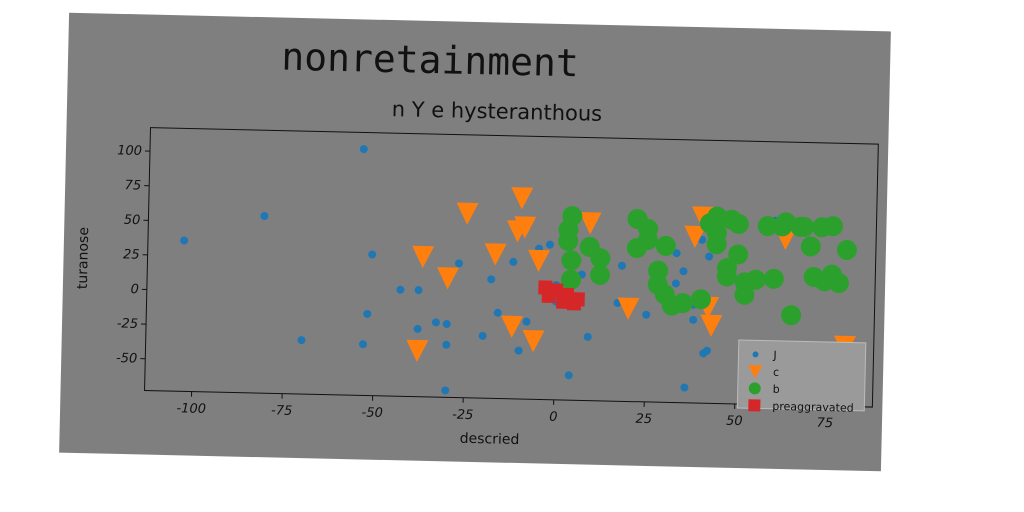 The width and height of the screenshot is (1024, 512). Describe the element at coordinates (132, 185) in the screenshot. I see `y-tick-label: 75` at that location.